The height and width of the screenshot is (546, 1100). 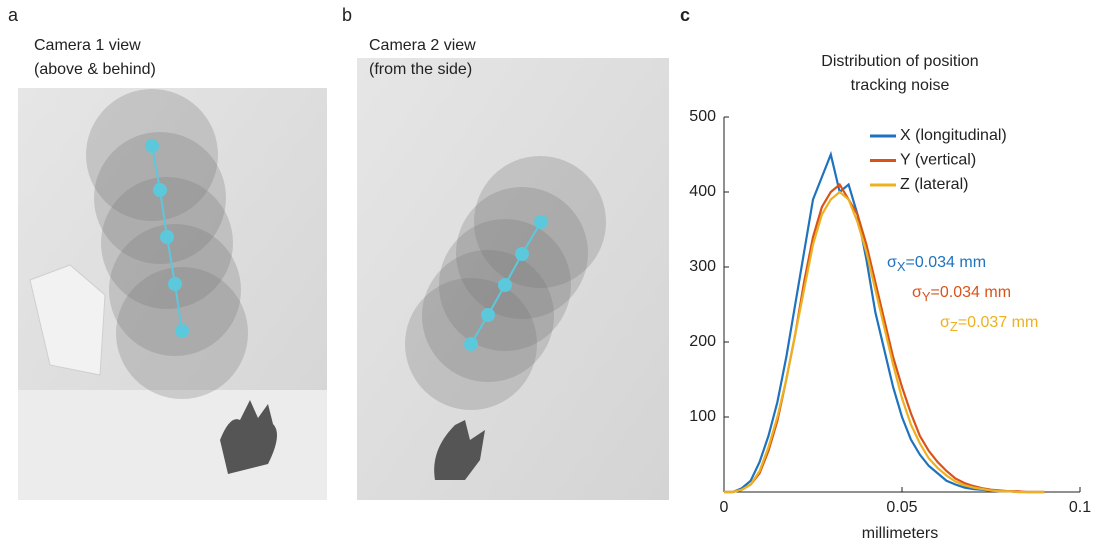 What do you see at coordinates (347, 15) in the screenshot?
I see `panel-label: b` at bounding box center [347, 15].